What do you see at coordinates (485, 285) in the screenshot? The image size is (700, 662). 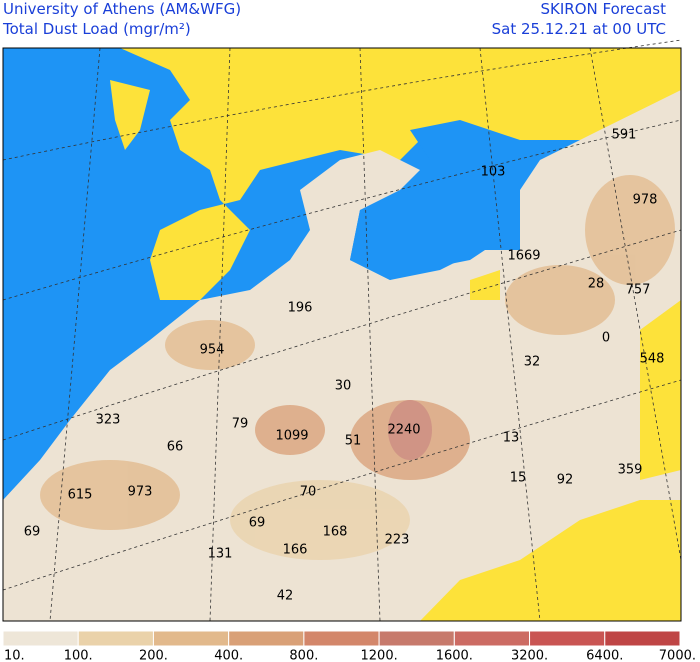 I see `yellow-patch` at bounding box center [485, 285].